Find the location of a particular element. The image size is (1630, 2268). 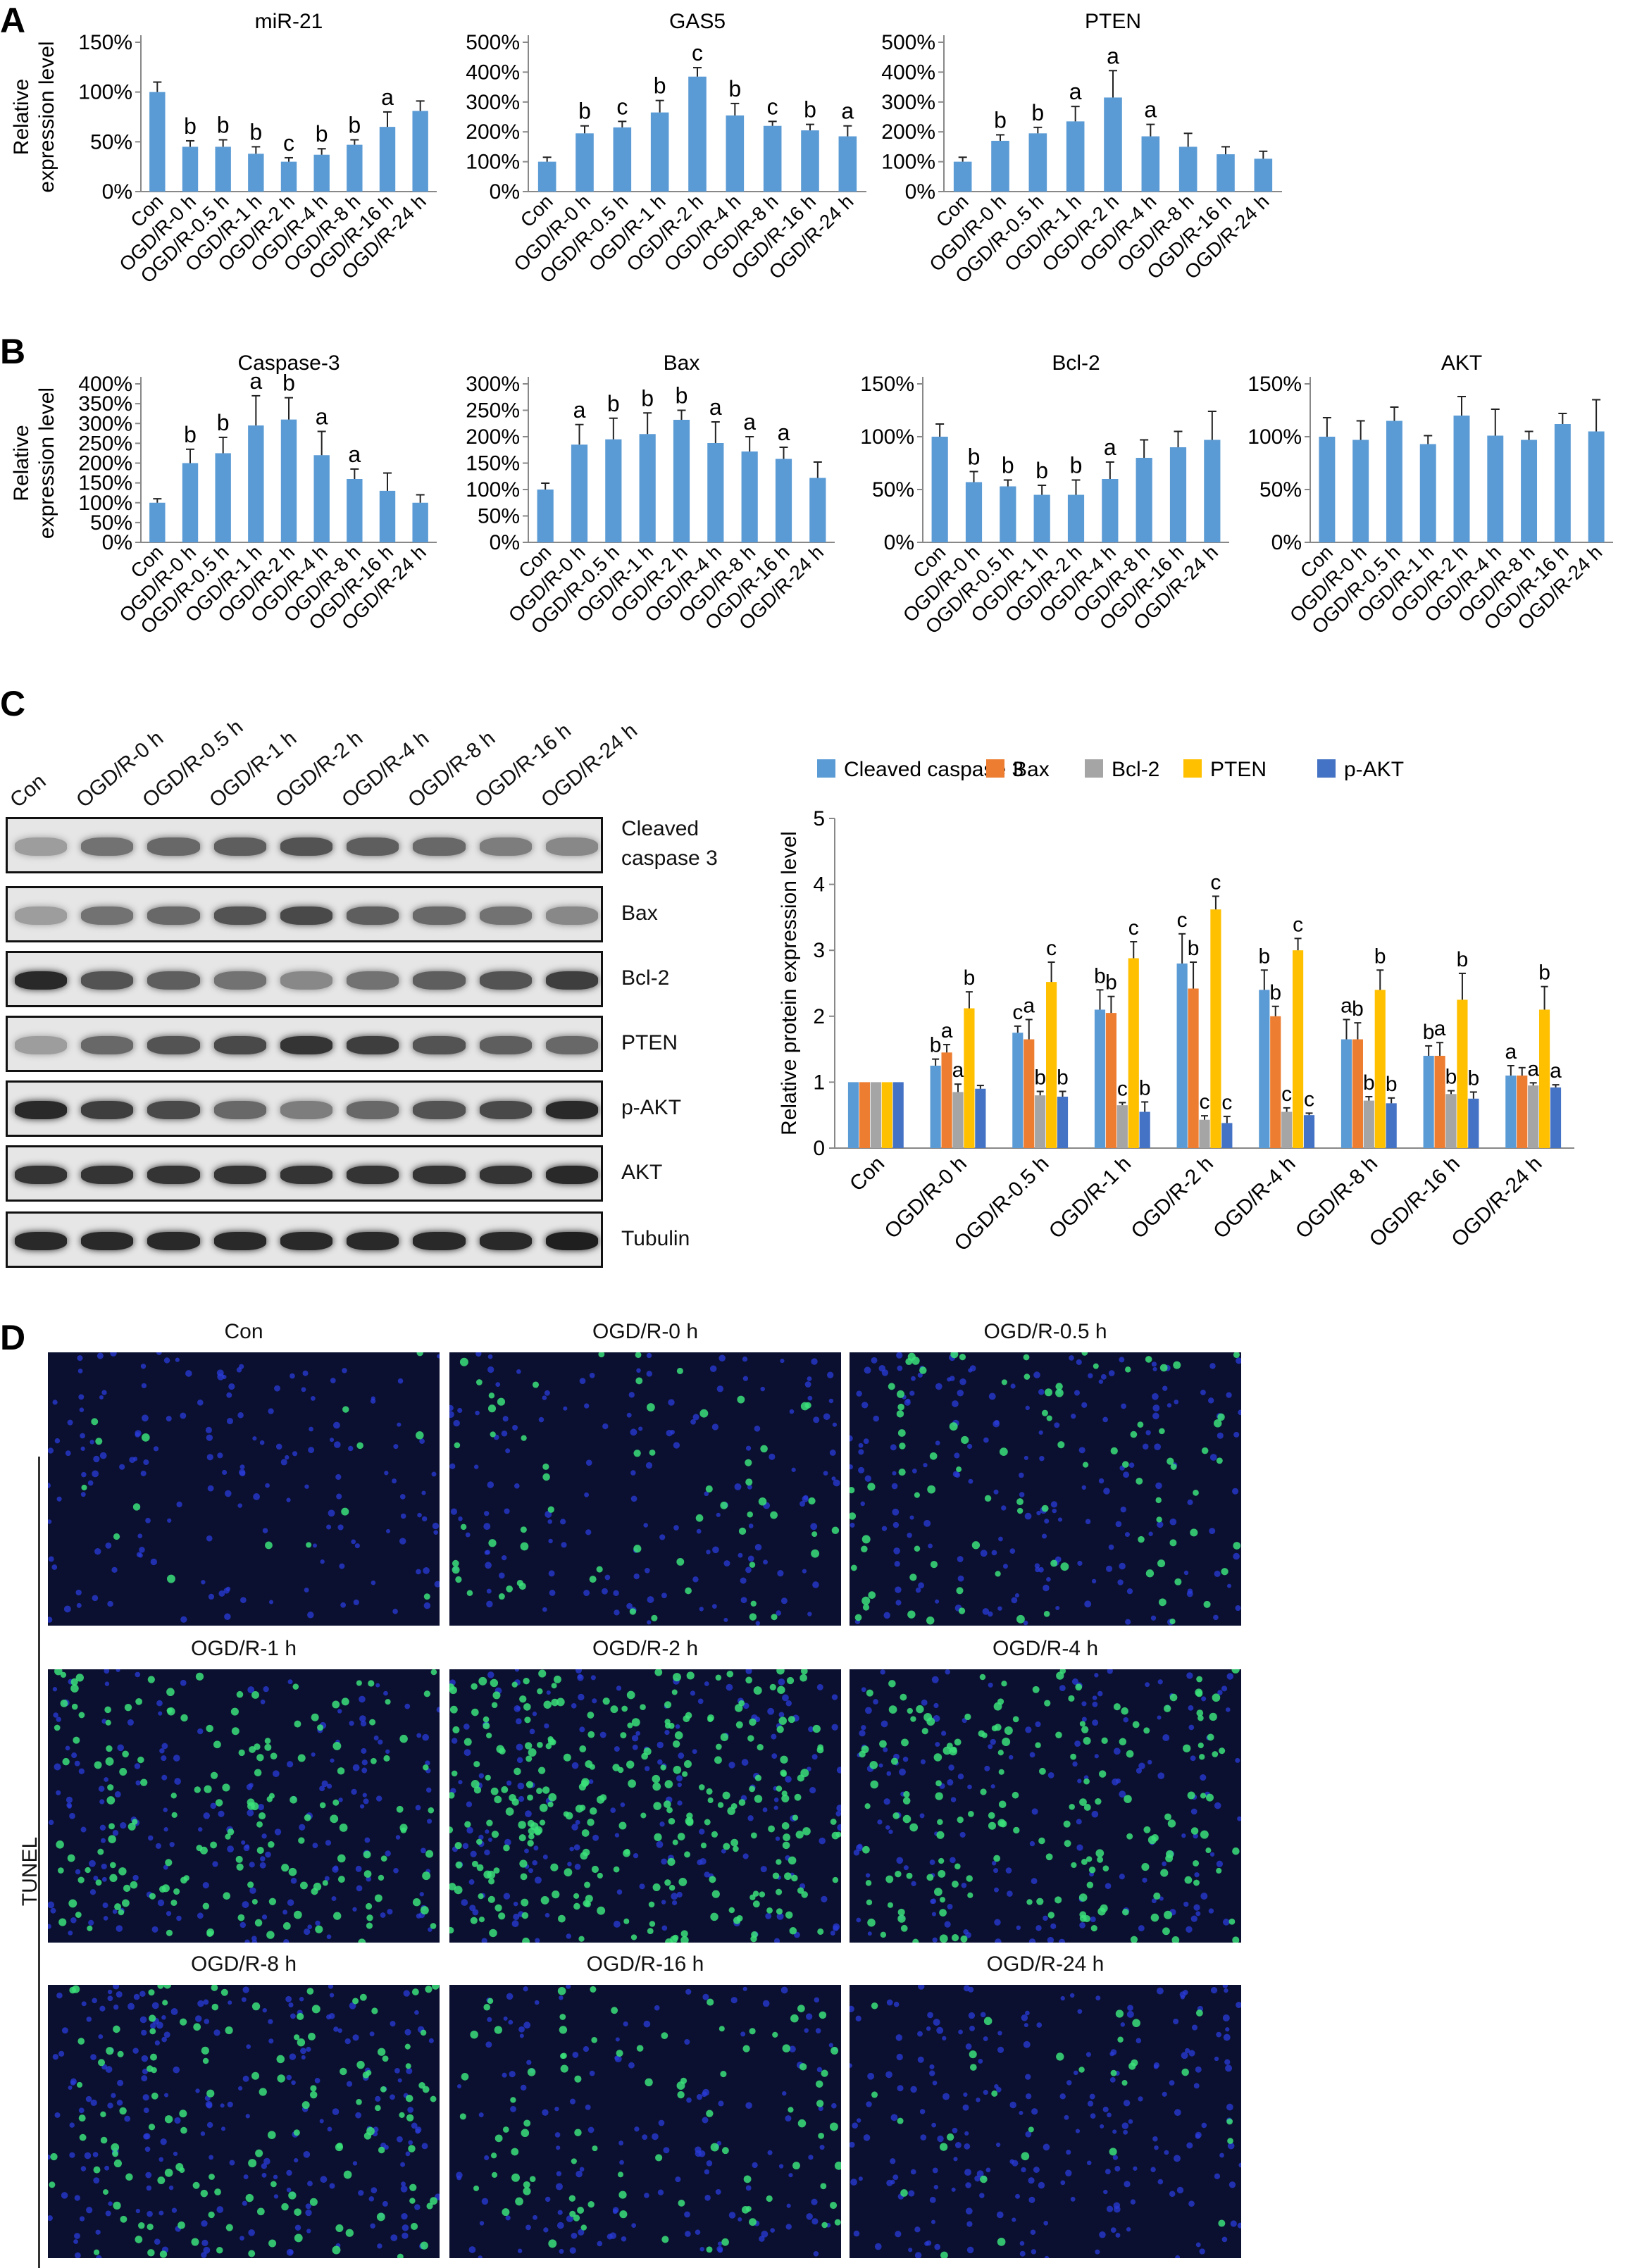

tunel-cells is located at coordinates (648, 2121).